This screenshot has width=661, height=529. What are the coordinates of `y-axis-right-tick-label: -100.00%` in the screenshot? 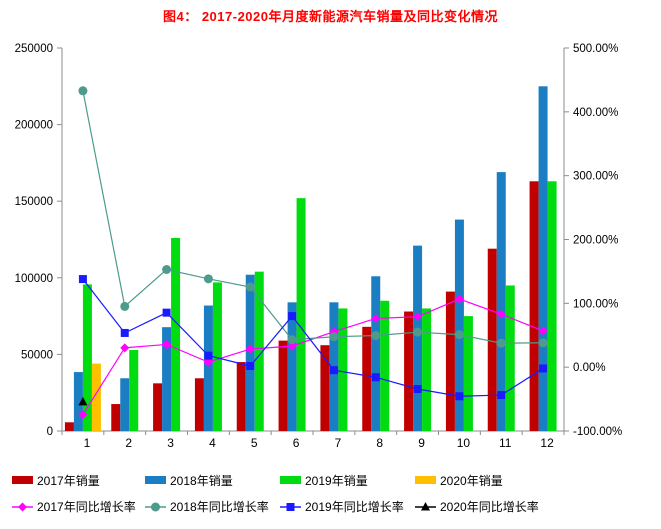 It's located at (597, 432).